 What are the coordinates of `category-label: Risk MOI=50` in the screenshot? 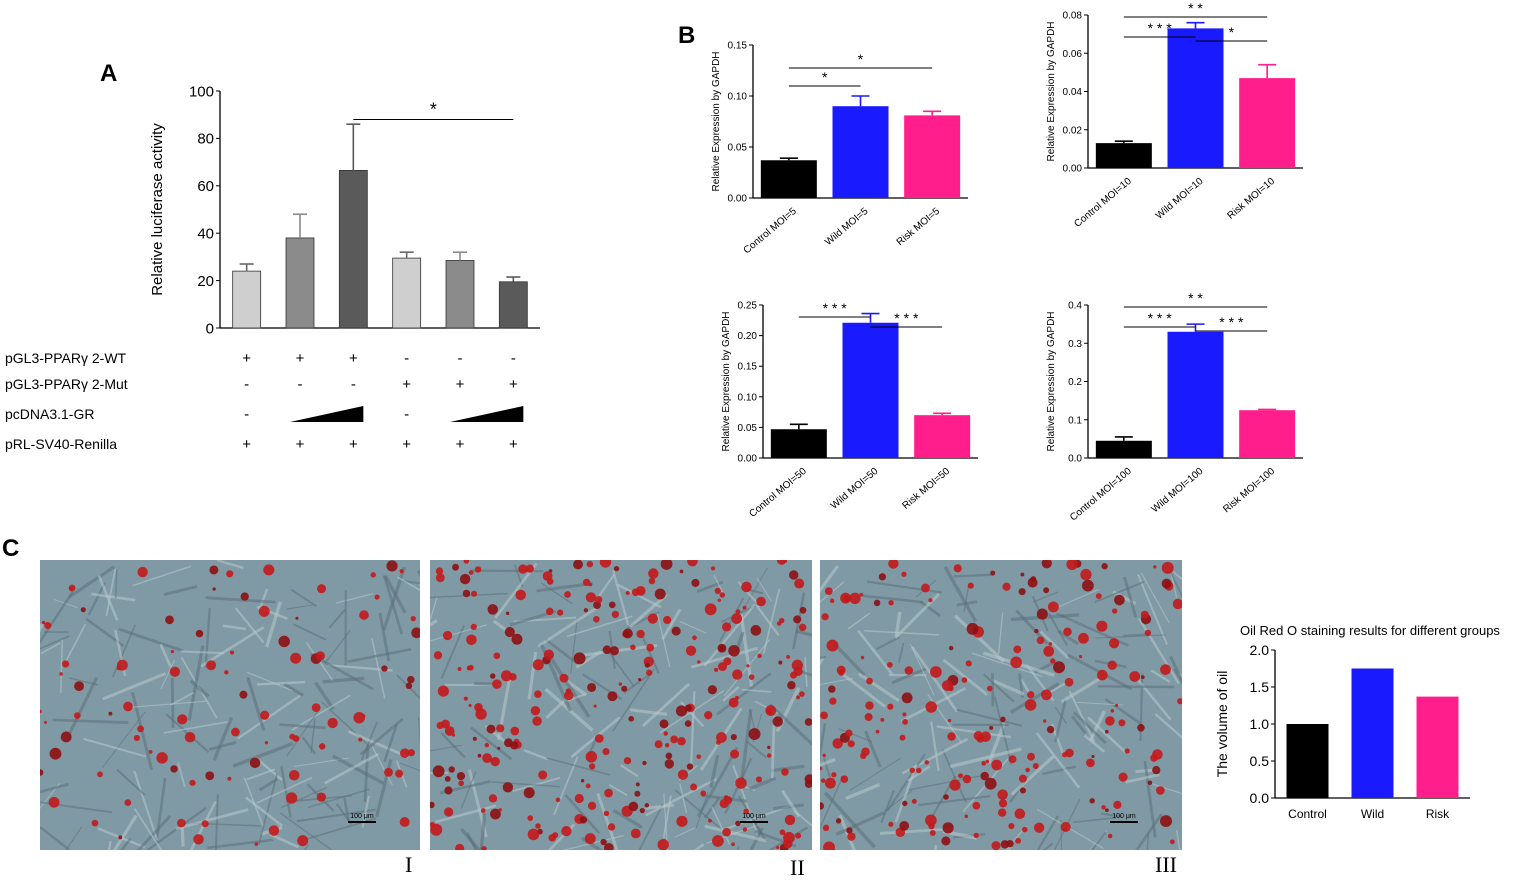 It's located at (927, 489).